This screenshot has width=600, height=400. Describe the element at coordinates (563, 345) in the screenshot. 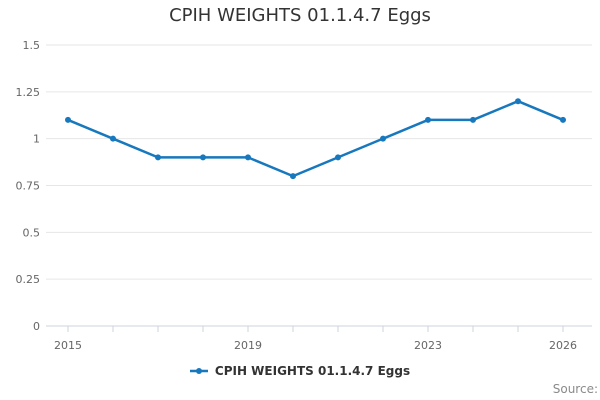

I see `x-axis-label: 2026` at that location.